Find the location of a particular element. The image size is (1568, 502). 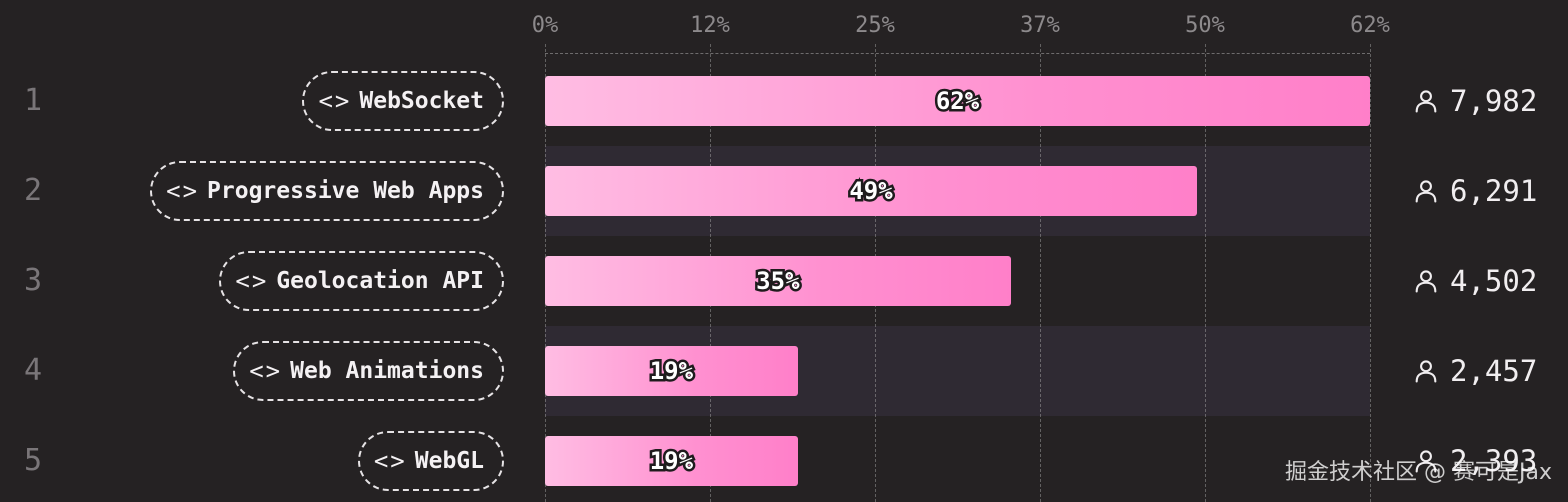

bar: 49% is located at coordinates (871, 191).